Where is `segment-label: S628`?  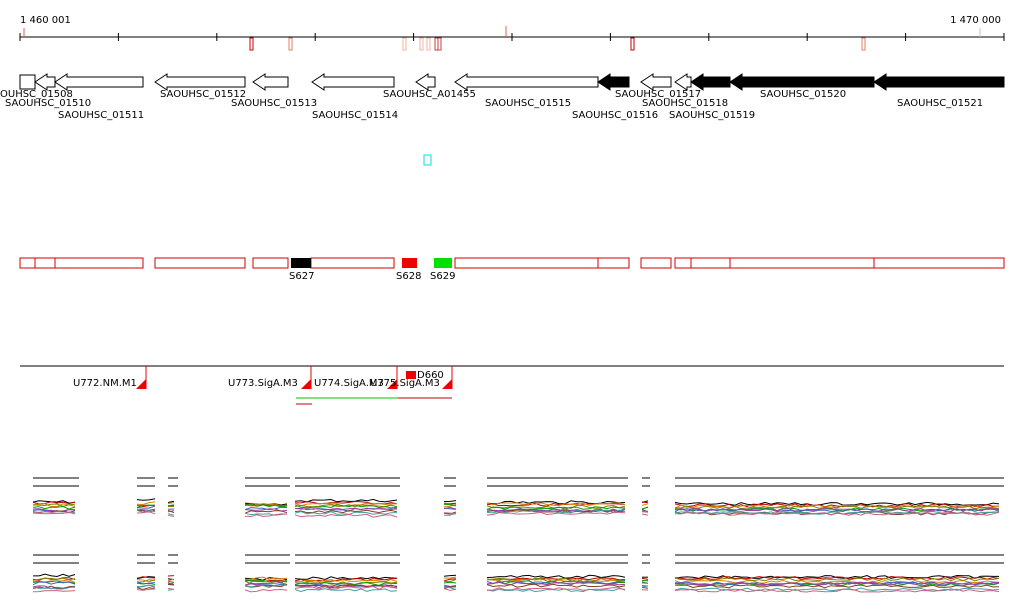 segment-label: S628 is located at coordinates (408, 276).